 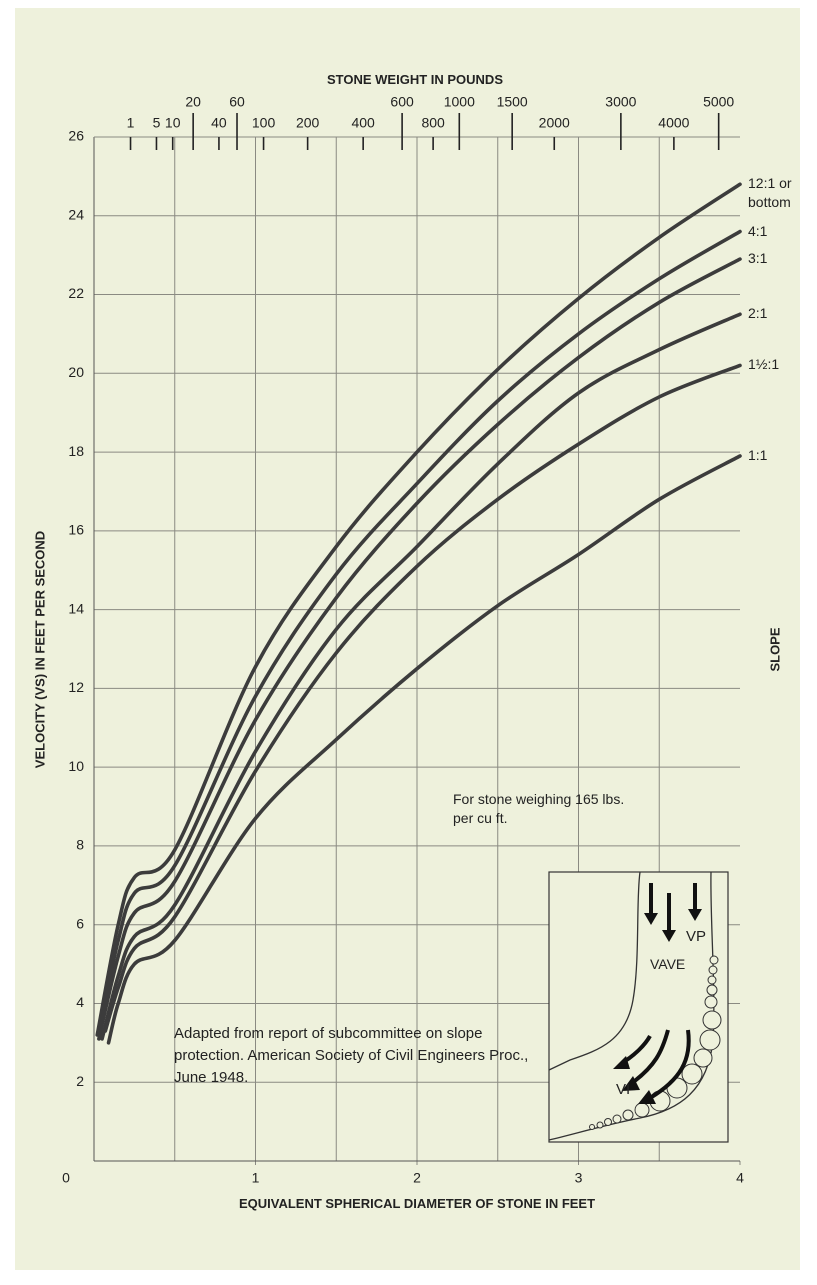 What do you see at coordinates (76, 530) in the screenshot?
I see `y-tick-label: 16` at bounding box center [76, 530].